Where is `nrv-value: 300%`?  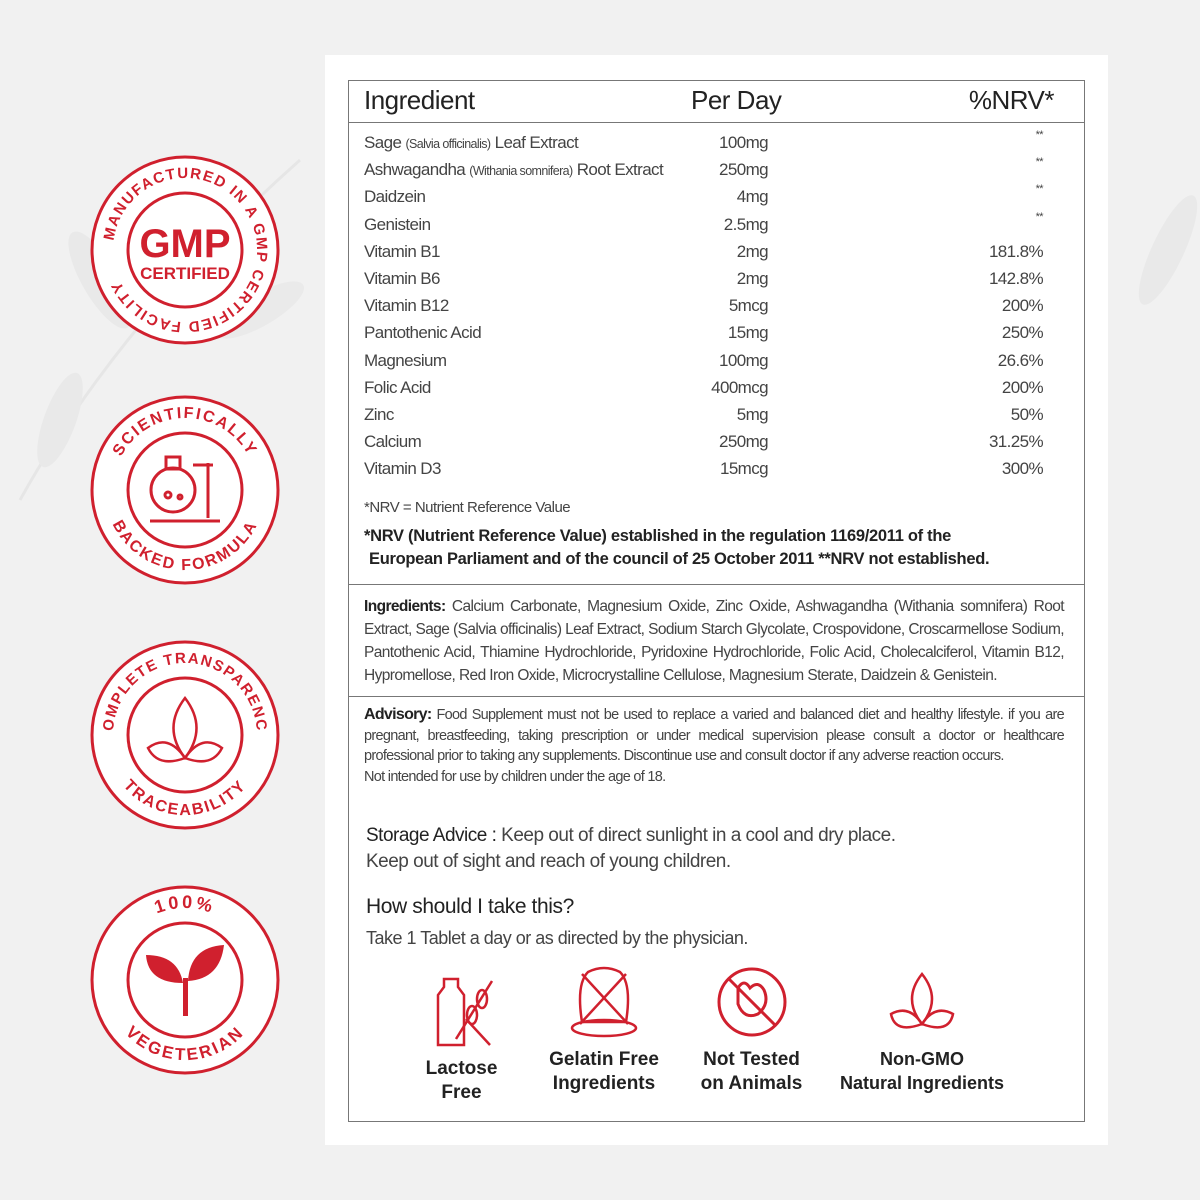
nrv-value: 300% is located at coordinates (1022, 469).